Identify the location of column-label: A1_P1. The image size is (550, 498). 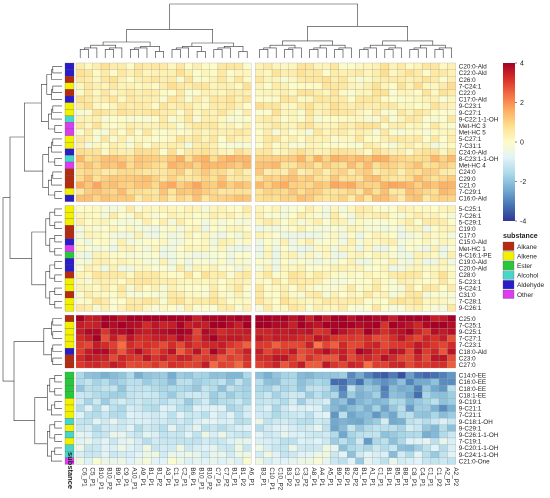
(371, 476).